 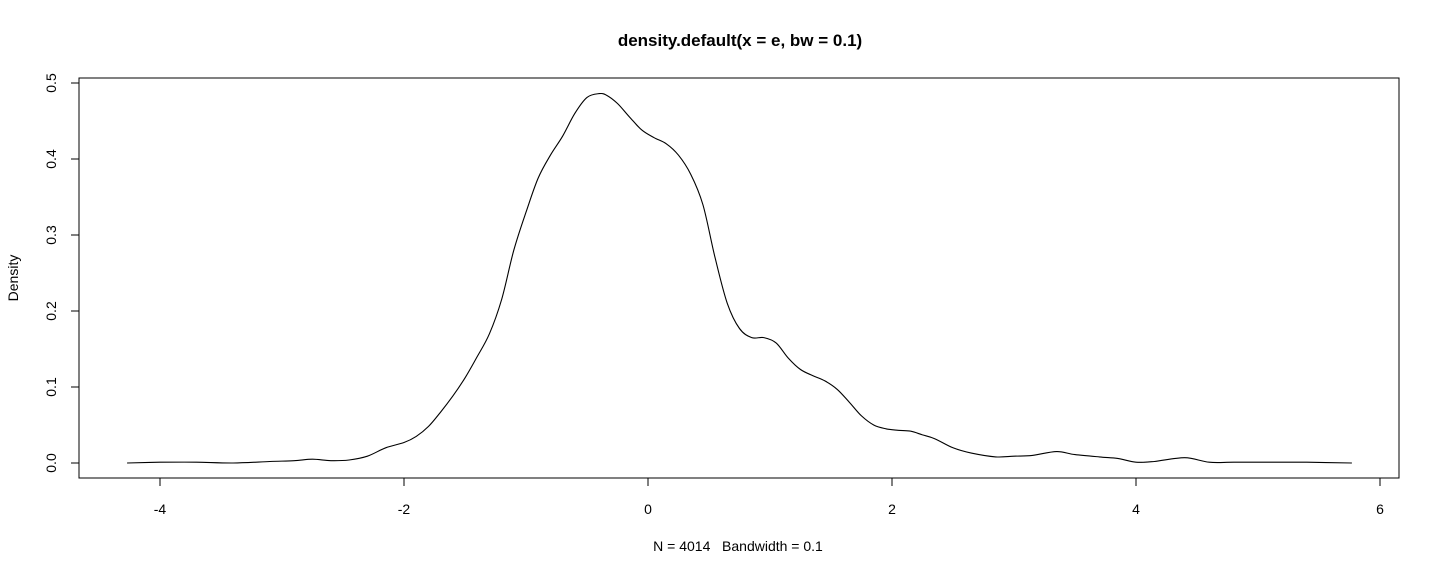 What do you see at coordinates (51, 311) in the screenshot?
I see `y-tick-label: 0.2` at bounding box center [51, 311].